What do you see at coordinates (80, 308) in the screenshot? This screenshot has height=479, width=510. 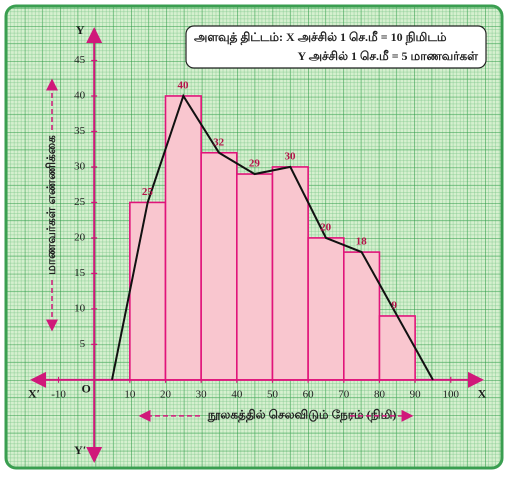 I see `y-tick-label: 10` at bounding box center [80, 308].